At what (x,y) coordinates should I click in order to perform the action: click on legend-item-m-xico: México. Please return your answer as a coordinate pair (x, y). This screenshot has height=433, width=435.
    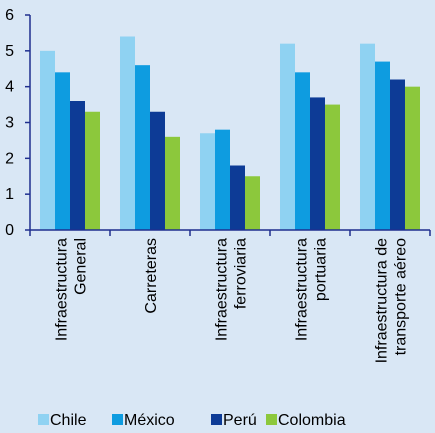
    Looking at the image, I should click on (143, 420).